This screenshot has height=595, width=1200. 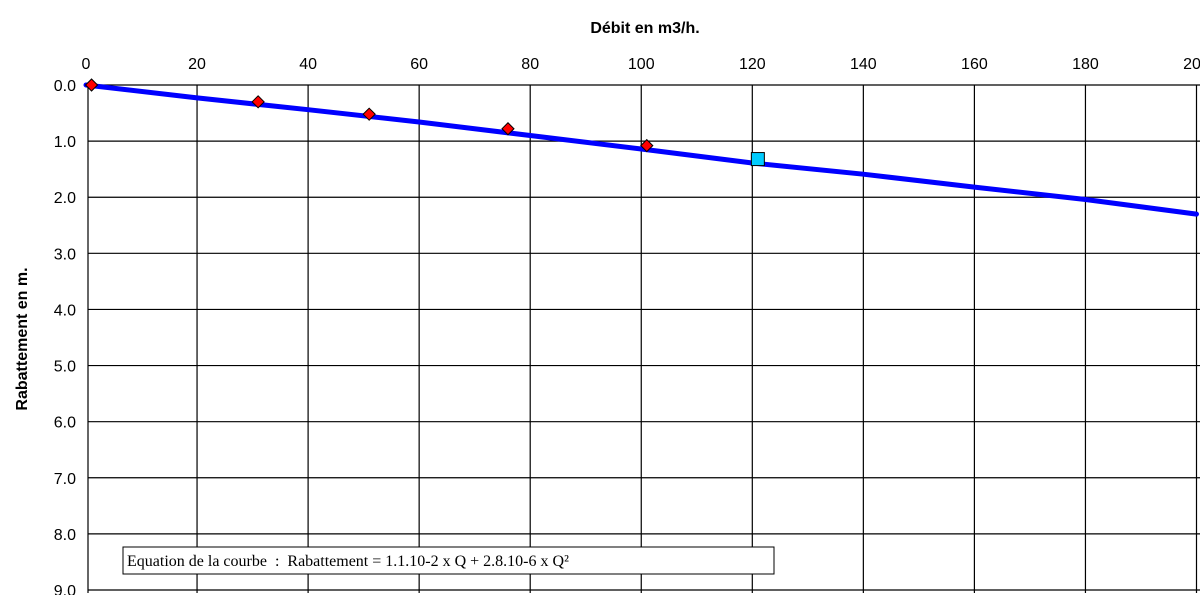 I want to click on y-tick-label: 0.0, so click(x=65, y=86).